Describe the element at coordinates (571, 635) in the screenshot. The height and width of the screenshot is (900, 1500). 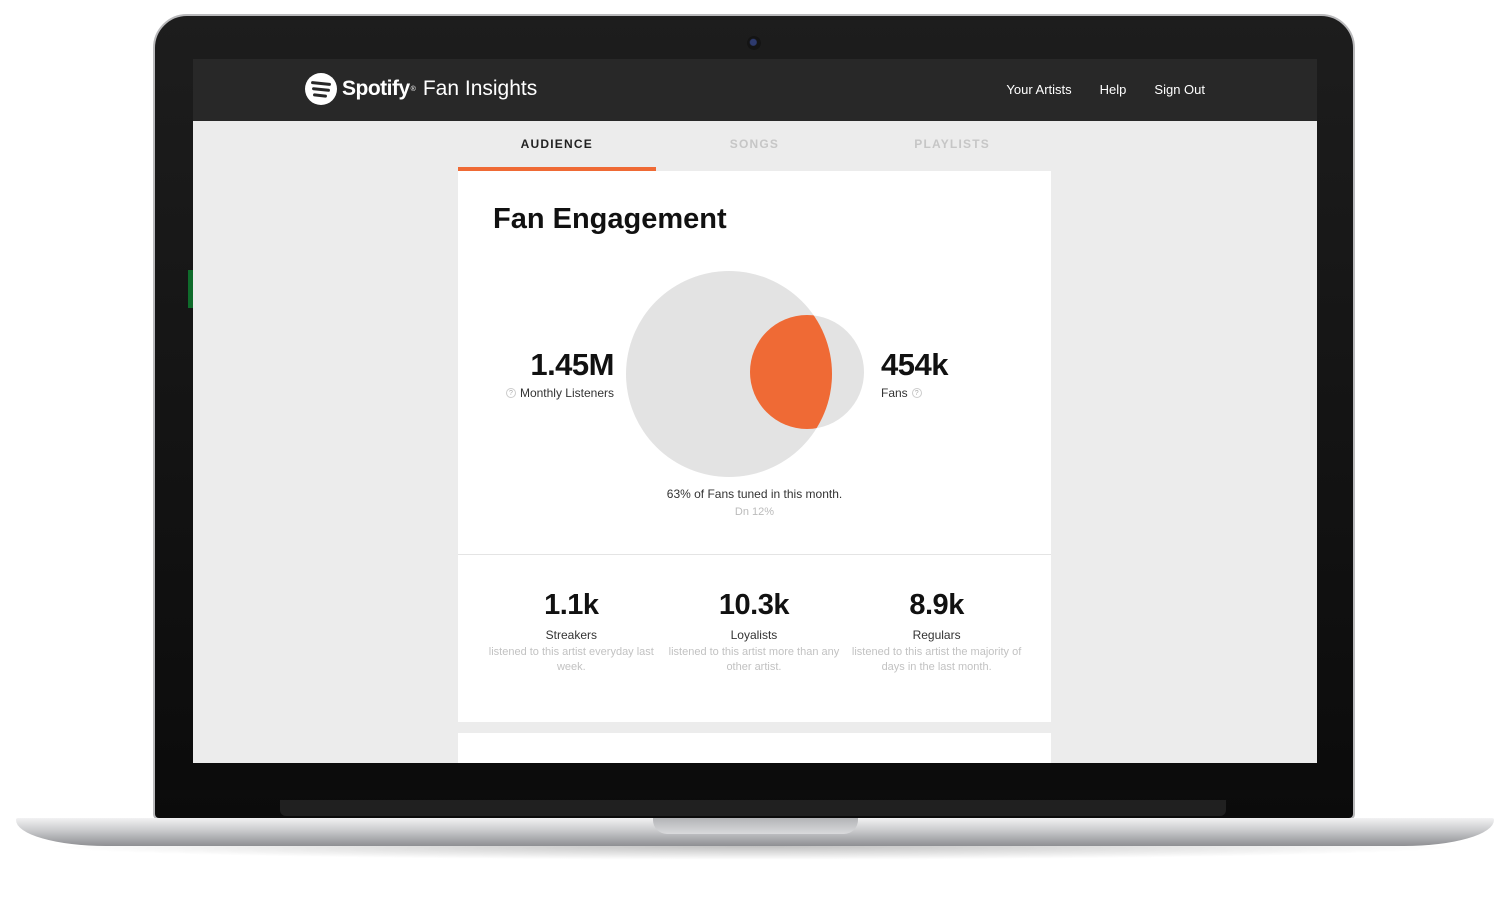
I see `segment-label: Streakers` at that location.